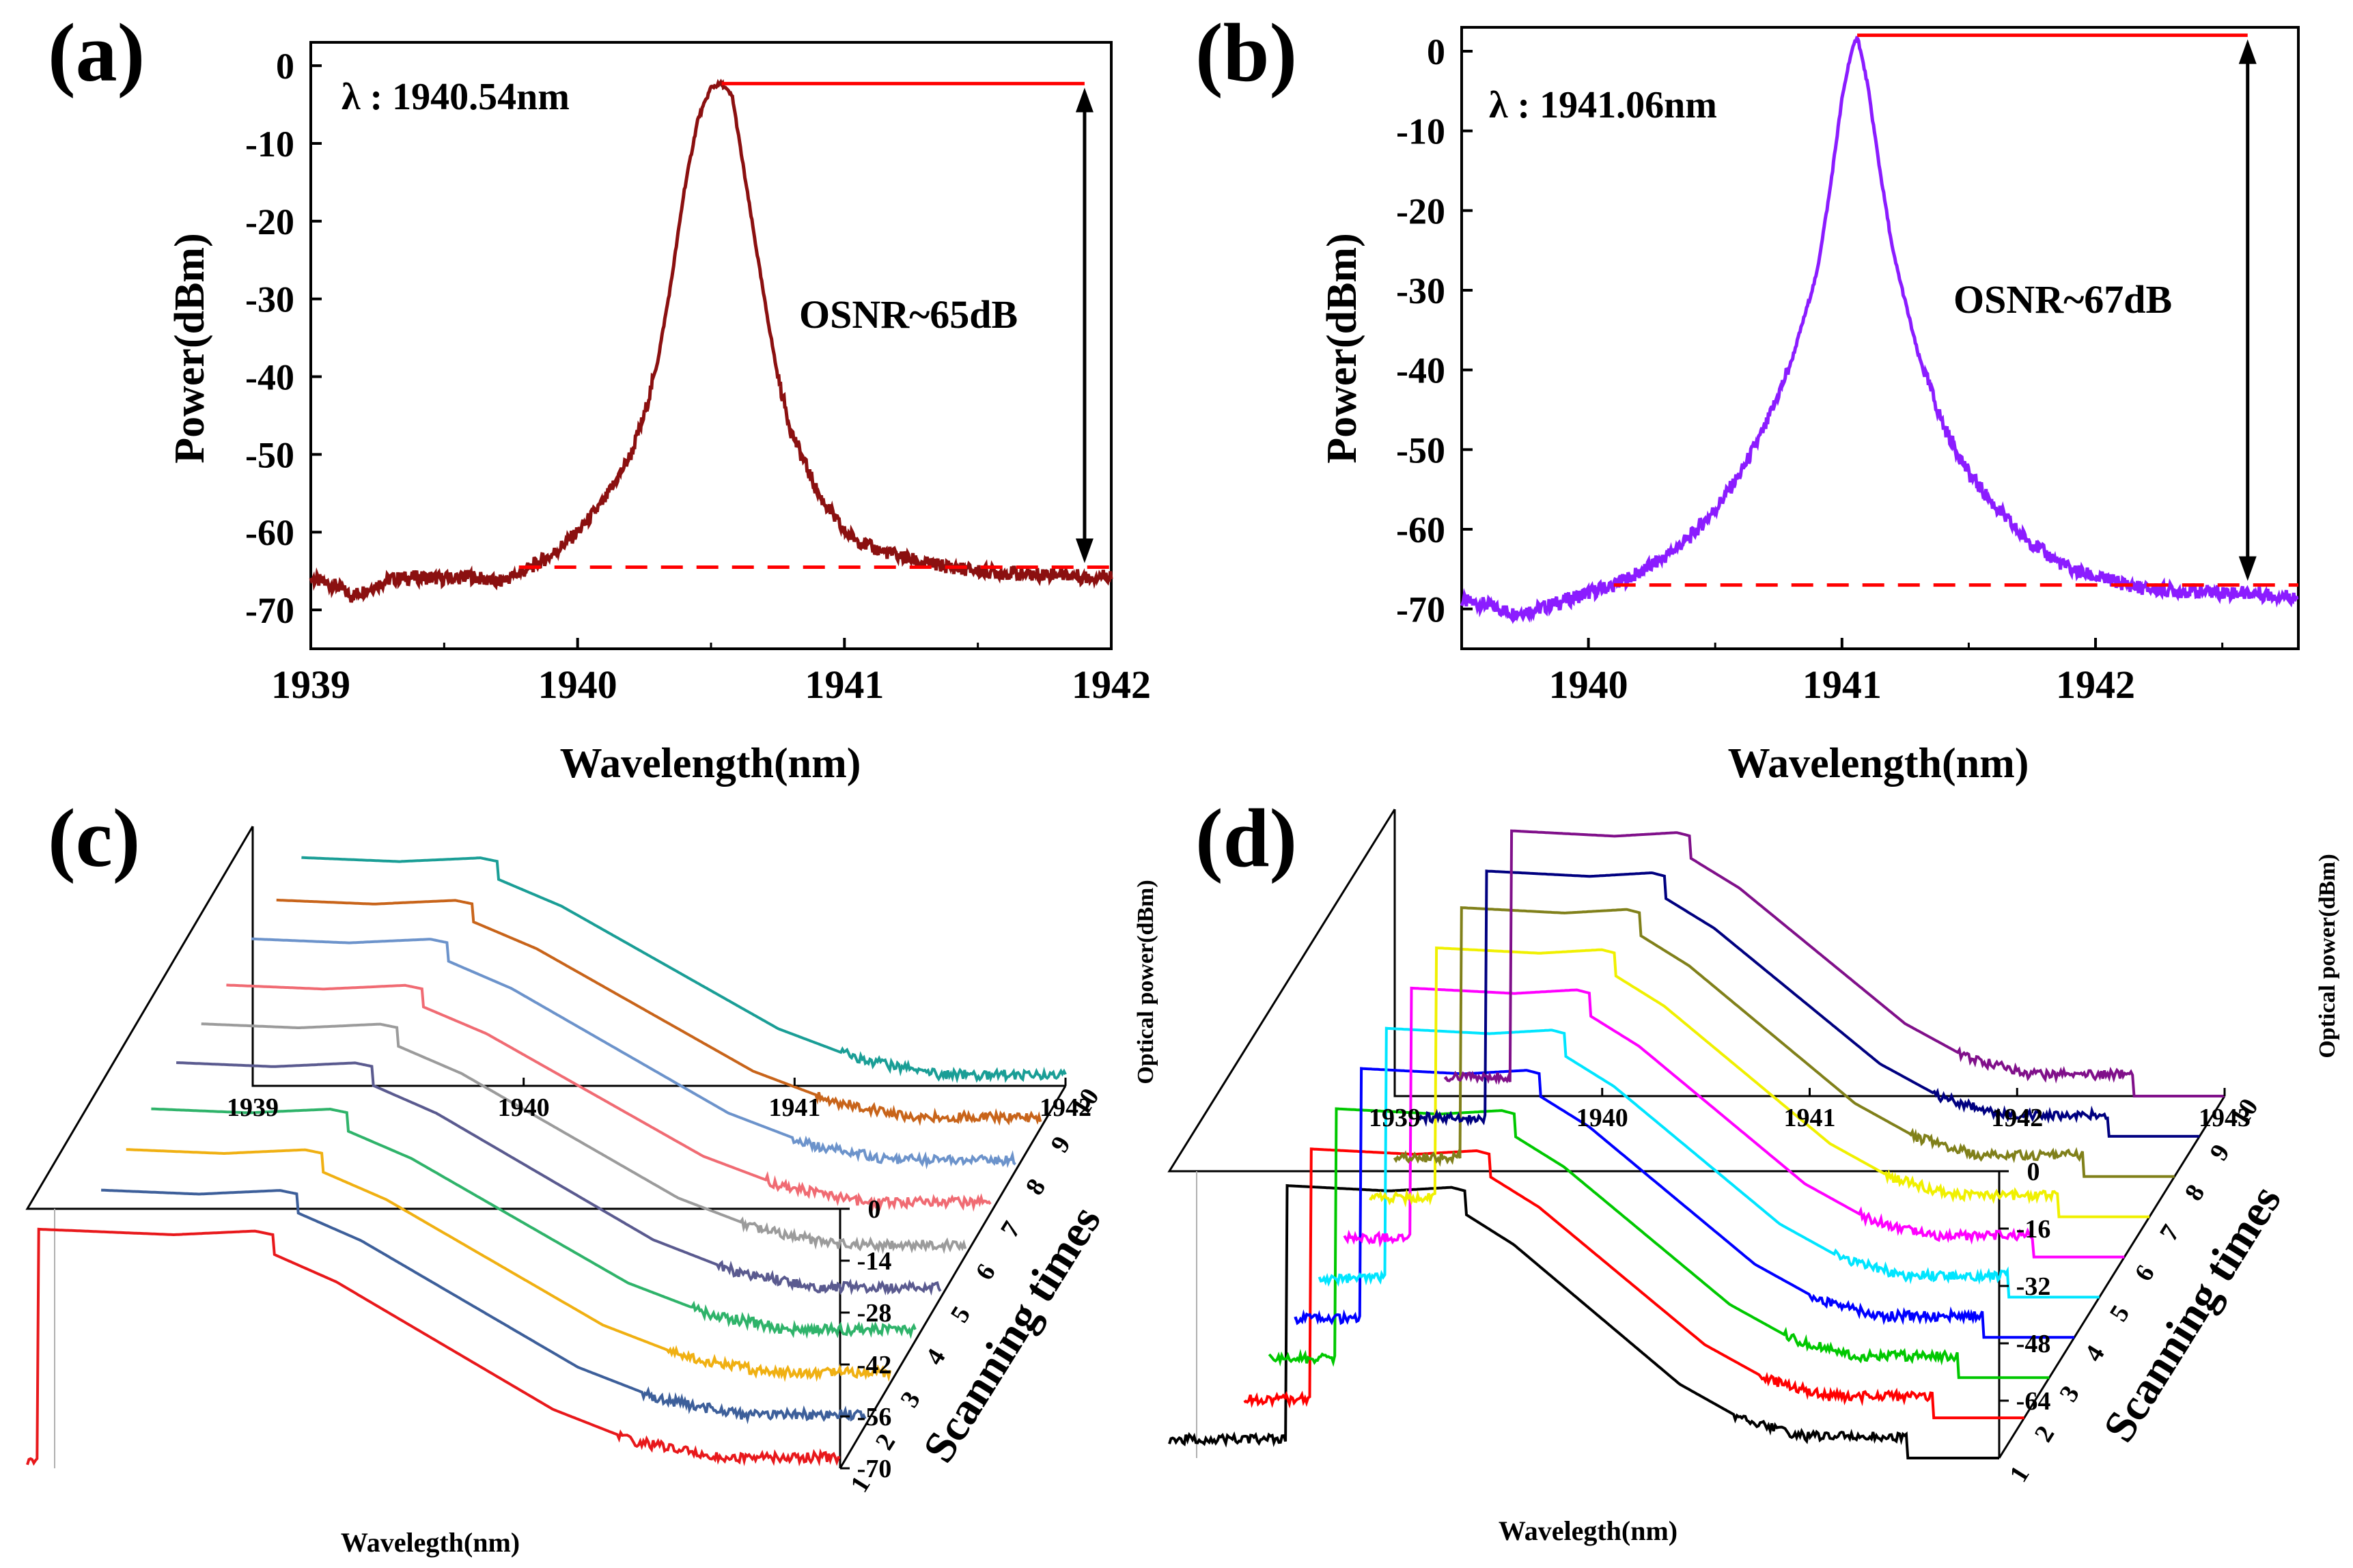 This screenshot has height=1568, width=2353. I want to click on panel-a-xtick-label: 1939, so click(310, 684).